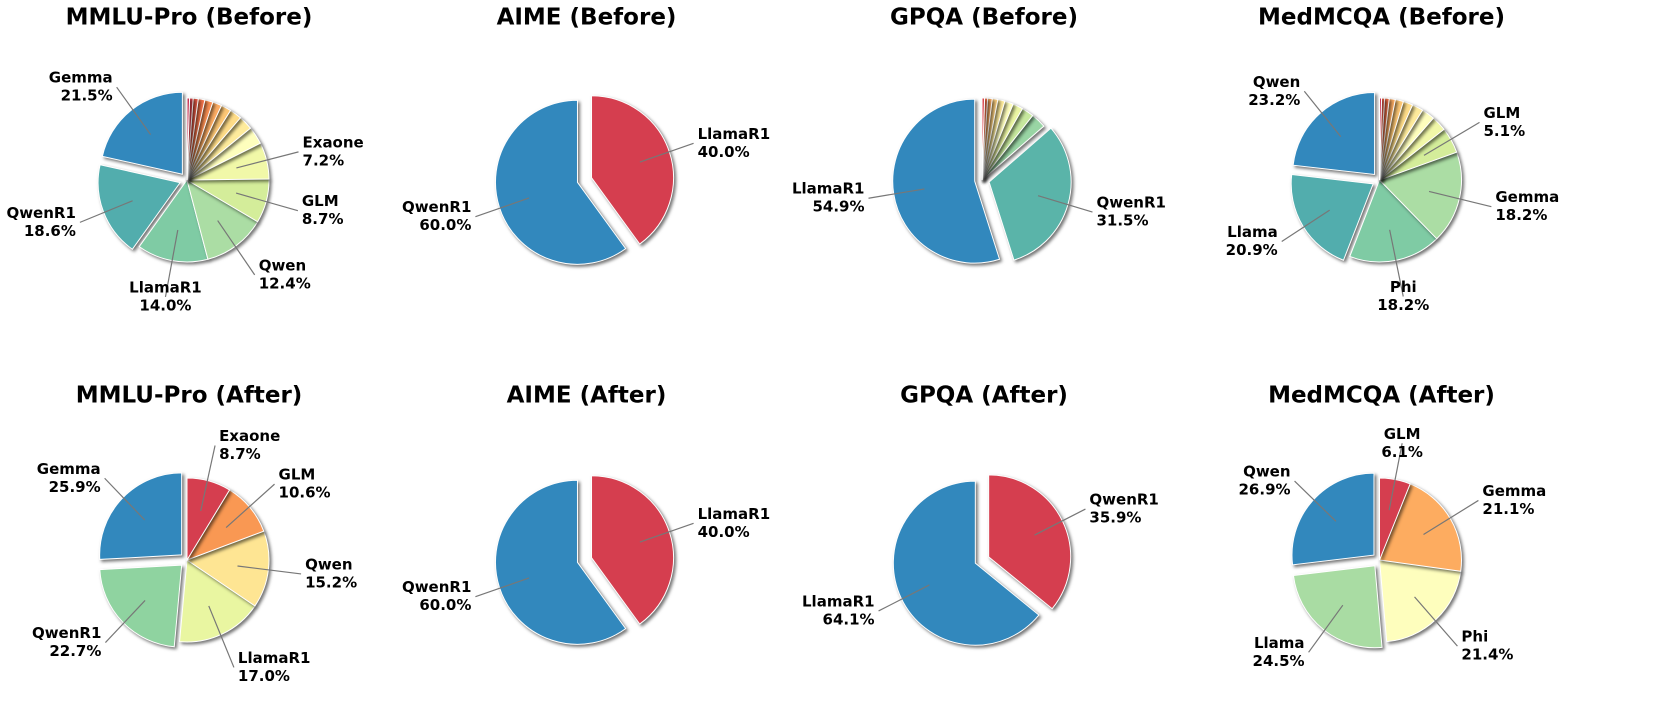 The image size is (1661, 728). Describe the element at coordinates (75, 651) in the screenshot. I see `slice-value-label: 22.7%` at that location.